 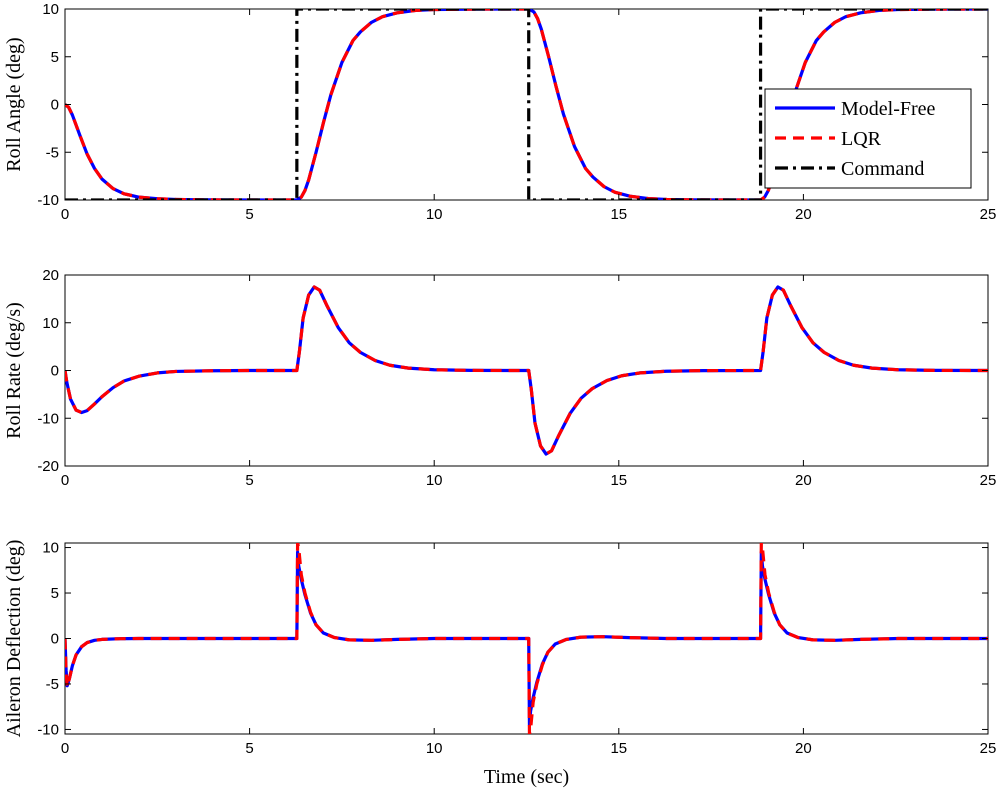 What do you see at coordinates (861, 139) in the screenshot?
I see `legend-label: LQR` at bounding box center [861, 139].